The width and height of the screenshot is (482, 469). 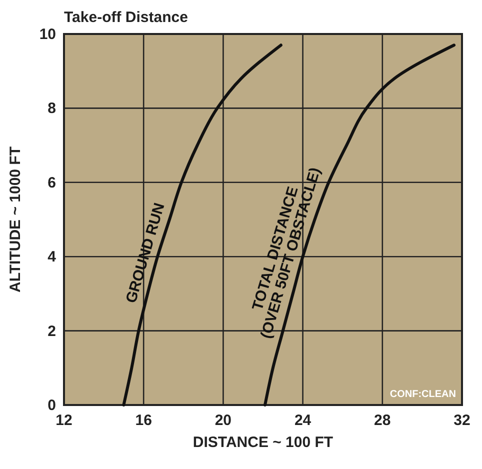 What do you see at coordinates (263, 442) in the screenshot?
I see `x-axis-title: DISTANCE ~ 100 FT` at bounding box center [263, 442].